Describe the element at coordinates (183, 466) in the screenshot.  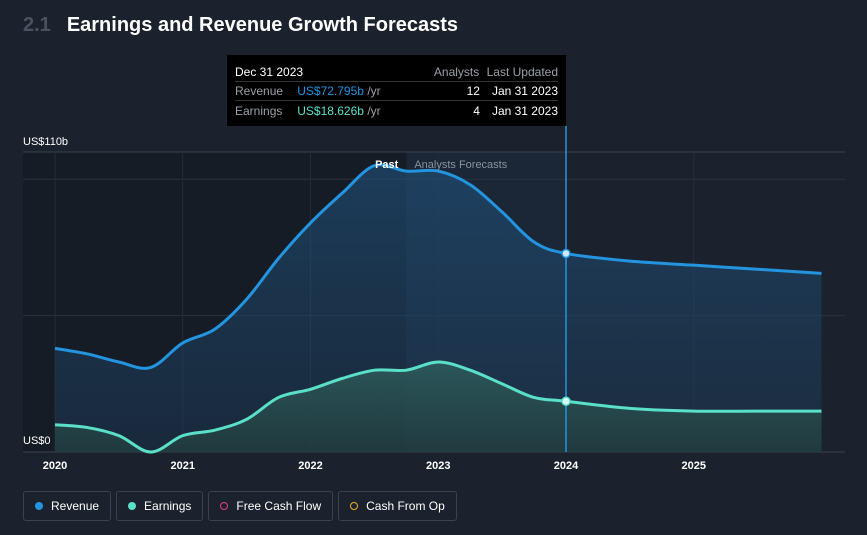
I see `x-tick-label: 2021` at that location.